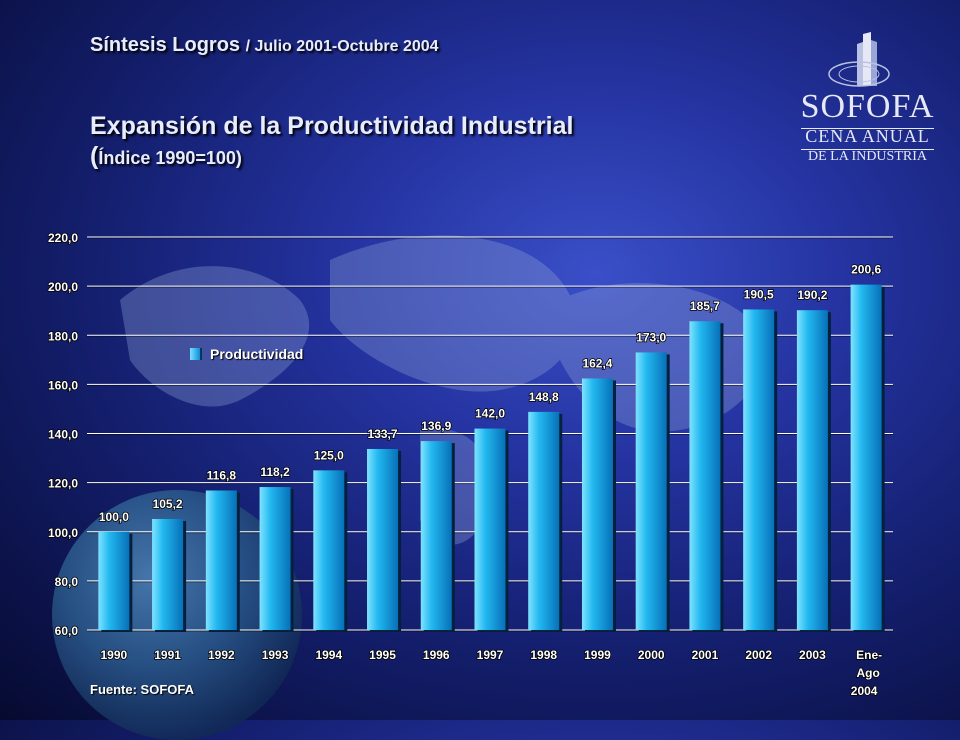 Image resolution: width=960 pixels, height=740 pixels. Describe the element at coordinates (867, 106) in the screenshot. I see `logo-name: SOFOFA` at that location.